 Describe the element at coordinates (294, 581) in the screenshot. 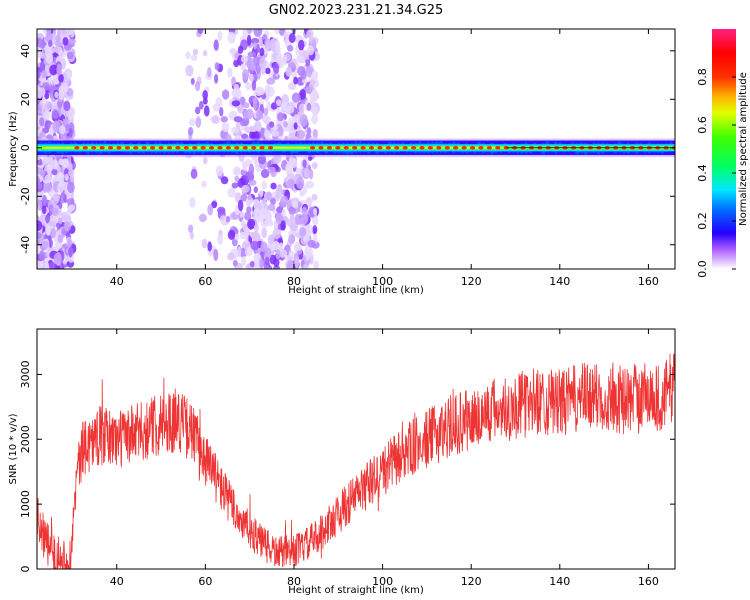

I see `x-tick-label: 80` at that location.